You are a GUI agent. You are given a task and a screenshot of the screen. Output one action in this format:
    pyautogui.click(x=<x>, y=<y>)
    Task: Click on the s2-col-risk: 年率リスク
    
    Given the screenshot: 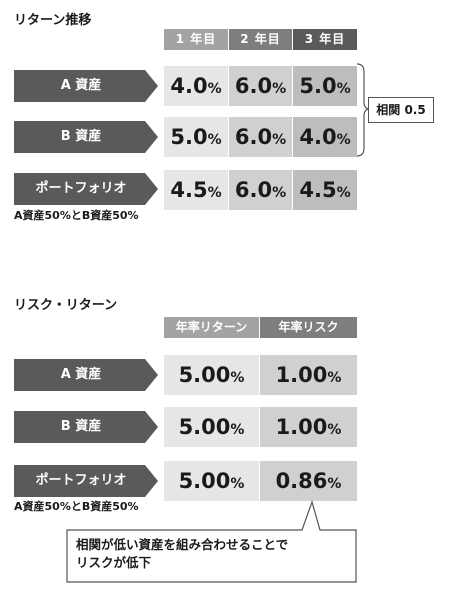 What is the action you would take?
    pyautogui.click(x=308, y=327)
    